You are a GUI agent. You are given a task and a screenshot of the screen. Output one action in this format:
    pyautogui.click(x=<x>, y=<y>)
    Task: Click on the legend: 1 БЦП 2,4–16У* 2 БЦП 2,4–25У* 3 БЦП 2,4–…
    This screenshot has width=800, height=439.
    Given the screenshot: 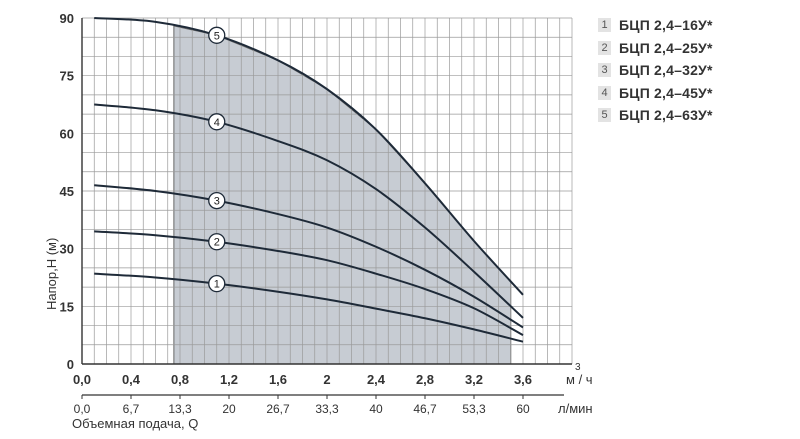 What is the action you would take?
    pyautogui.click(x=655, y=70)
    